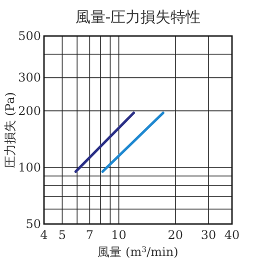 Image resolution: width=261 pixels, height=266 pixels. I want to click on y-tick-label: 200, so click(29, 111).